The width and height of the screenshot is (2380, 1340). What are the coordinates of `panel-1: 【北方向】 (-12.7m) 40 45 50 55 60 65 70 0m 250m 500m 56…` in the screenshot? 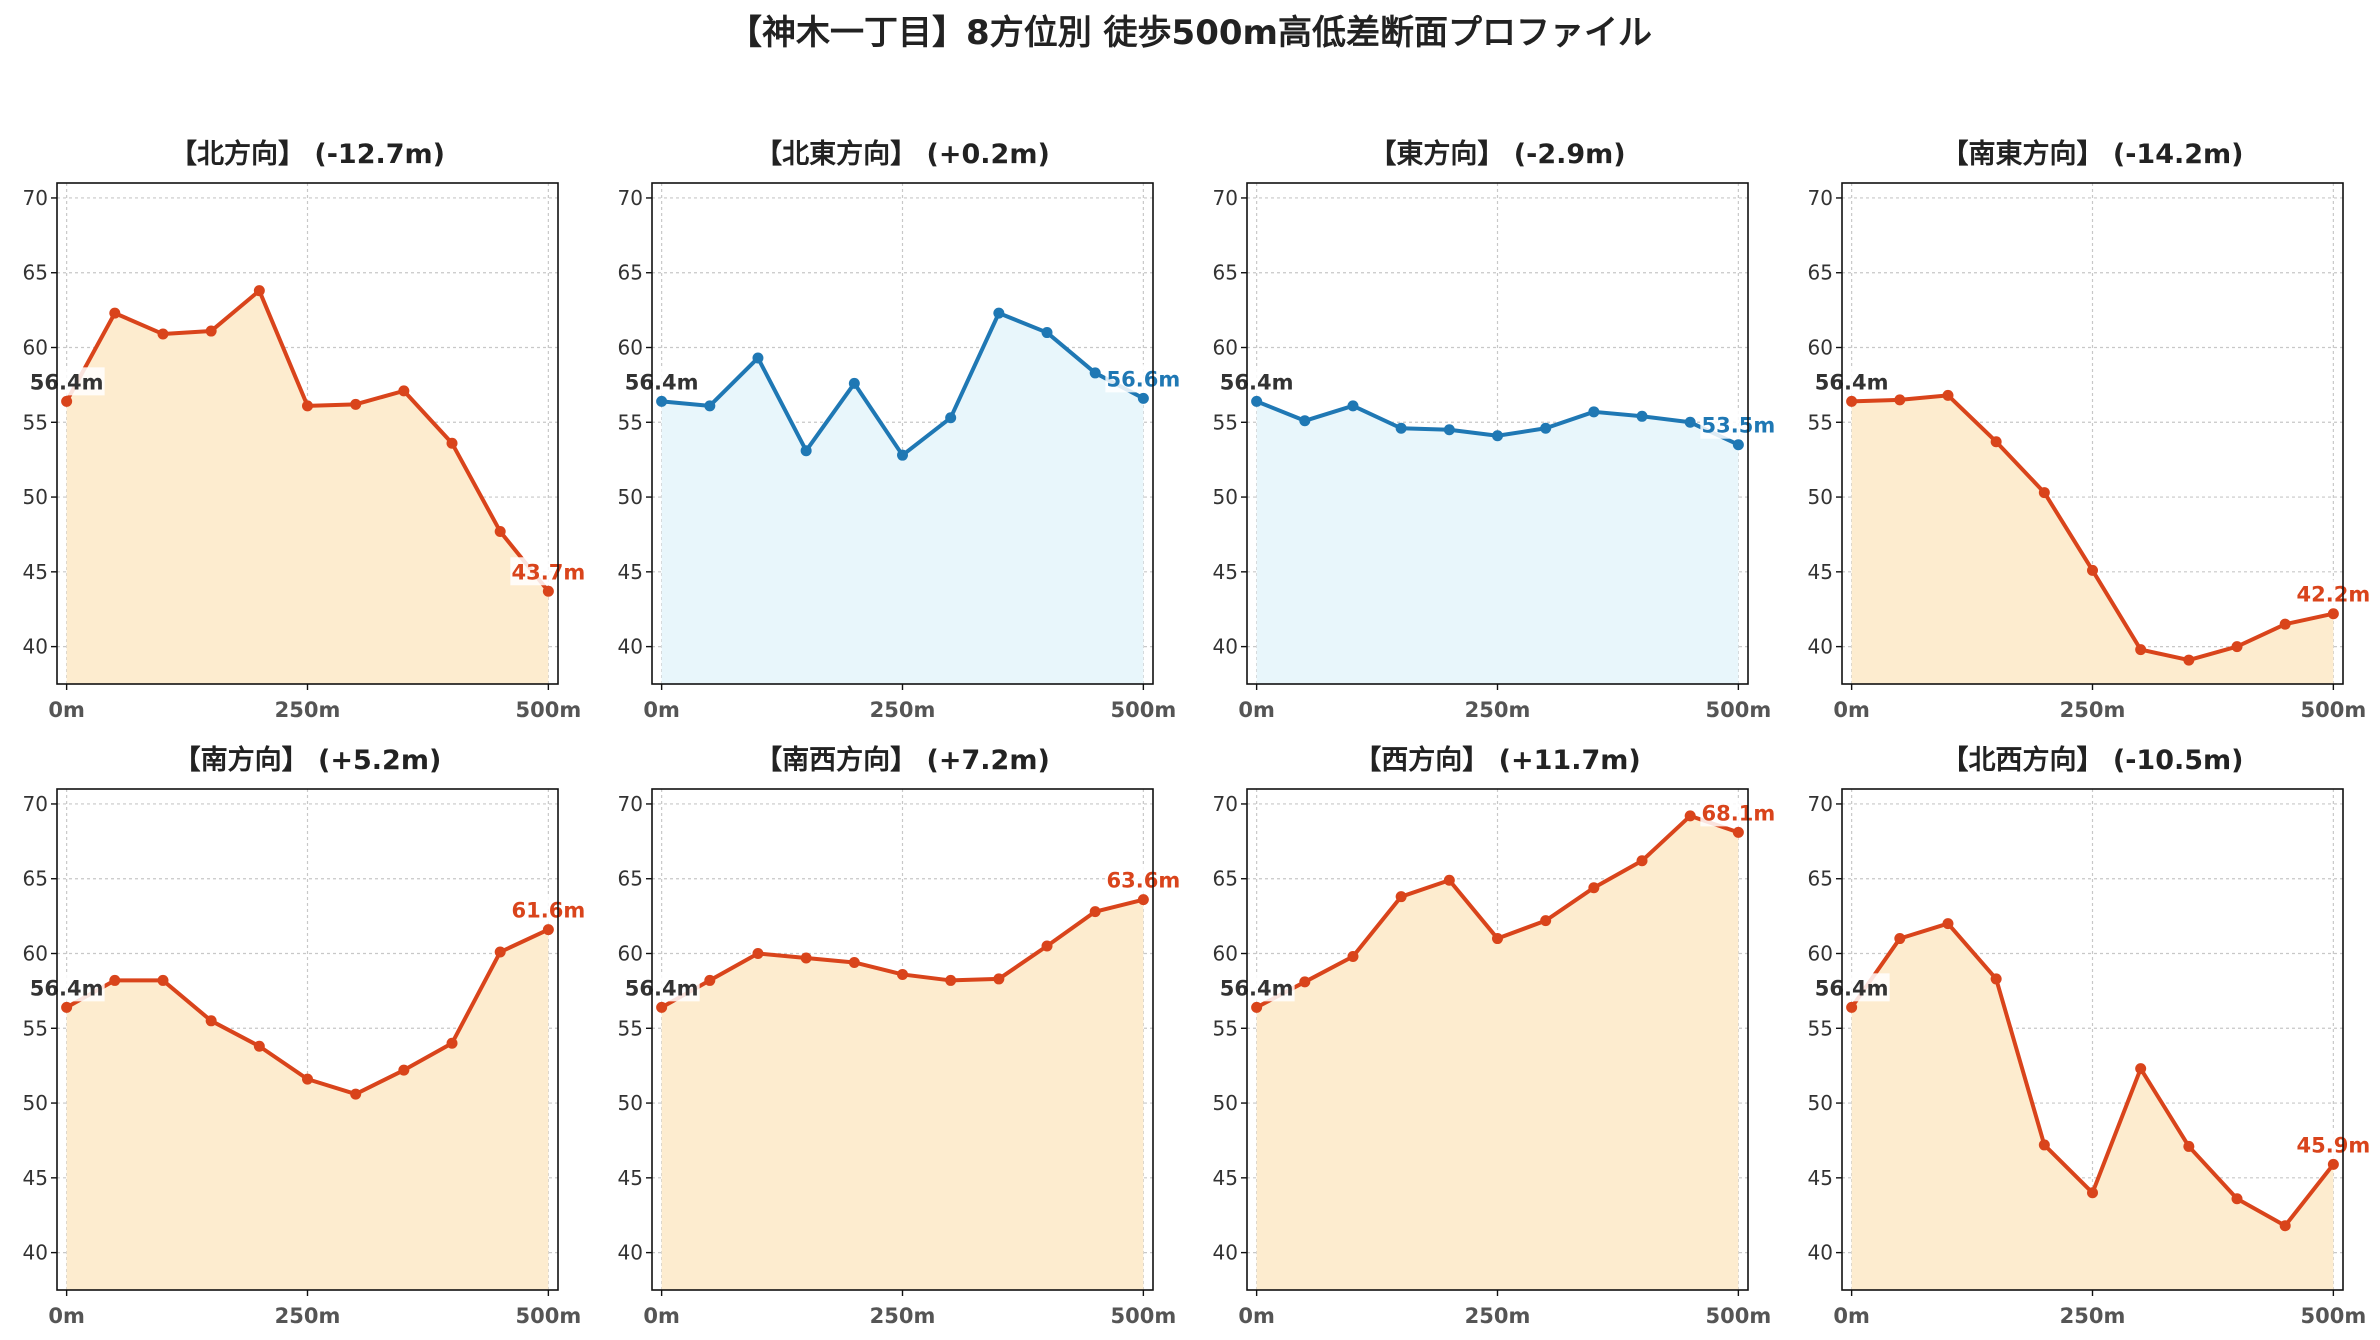 It's located at (305, 430).